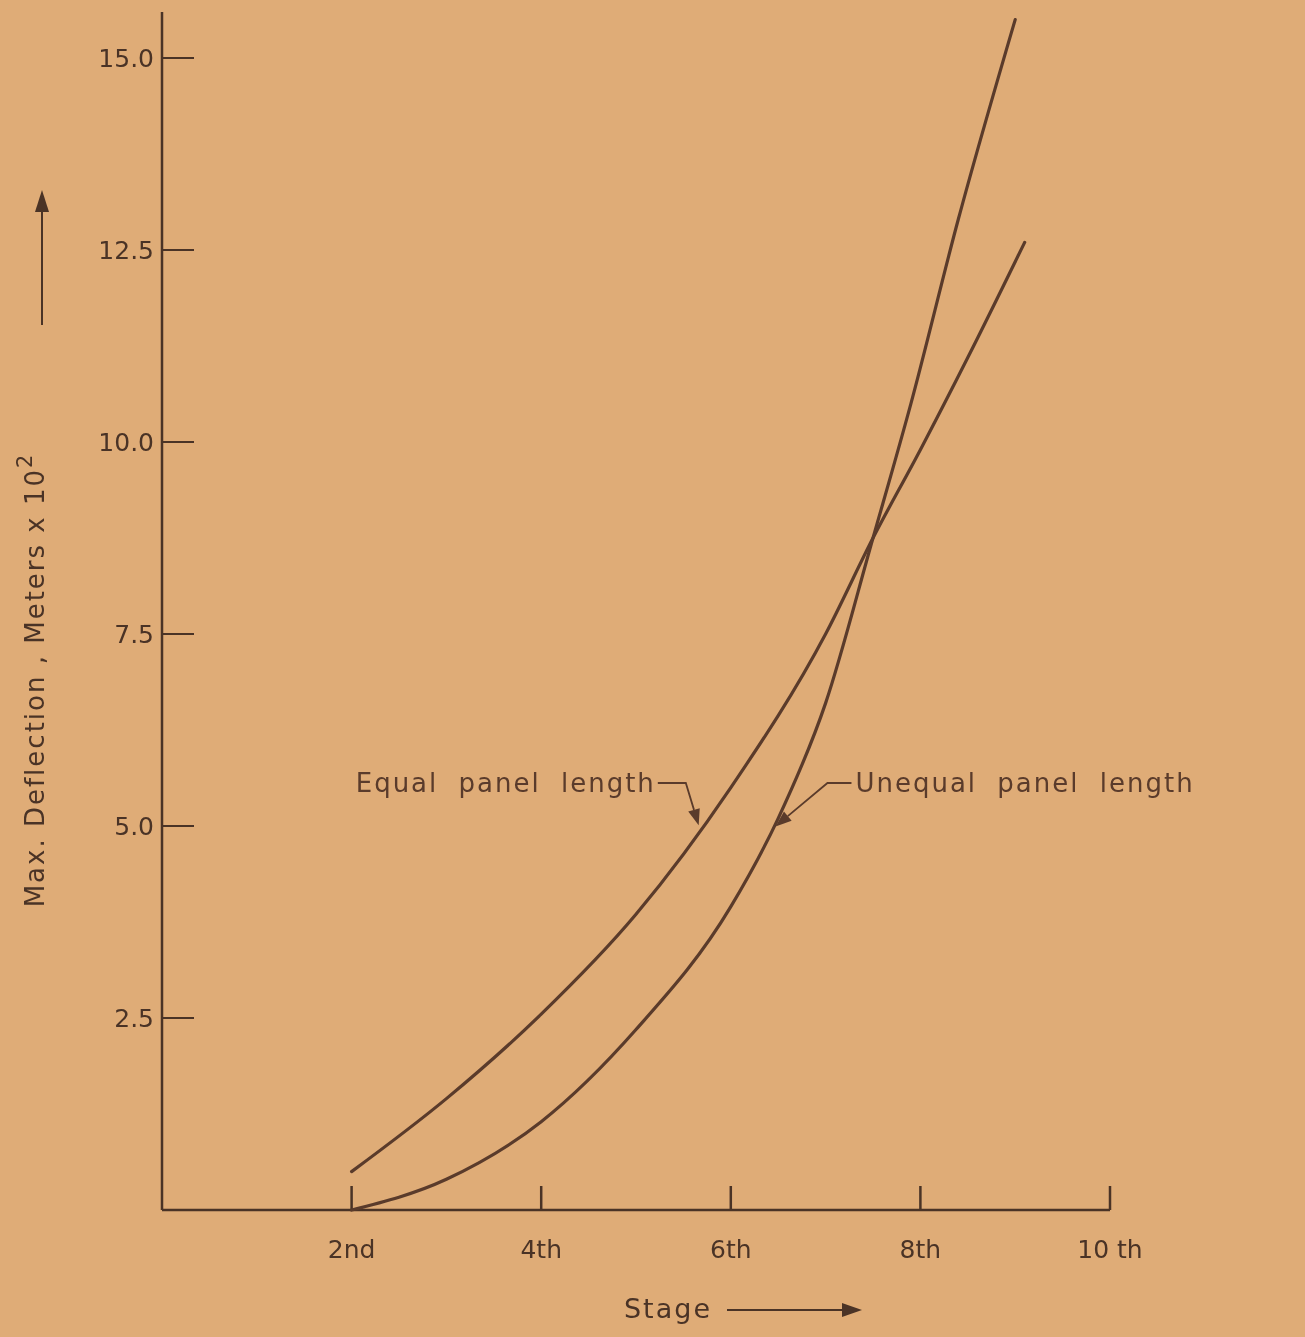  Describe the element at coordinates (351, 1249) in the screenshot. I see `x-tick-label: 2nd` at that location.